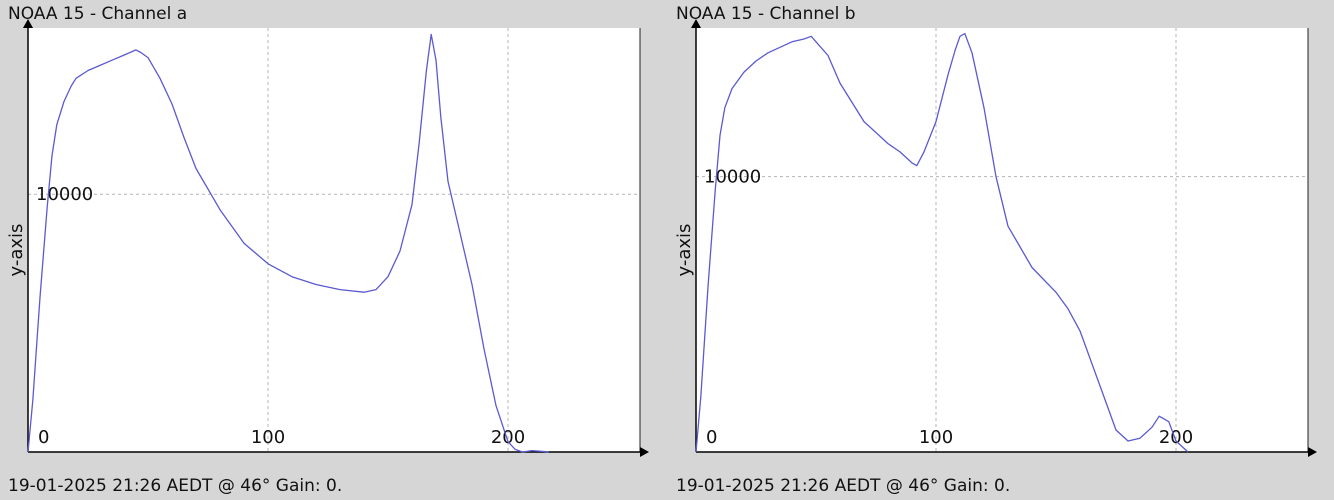 This screenshot has width=1334, height=500. I want to click on chart-title: NOAA 15 - Channel b, so click(766, 14).